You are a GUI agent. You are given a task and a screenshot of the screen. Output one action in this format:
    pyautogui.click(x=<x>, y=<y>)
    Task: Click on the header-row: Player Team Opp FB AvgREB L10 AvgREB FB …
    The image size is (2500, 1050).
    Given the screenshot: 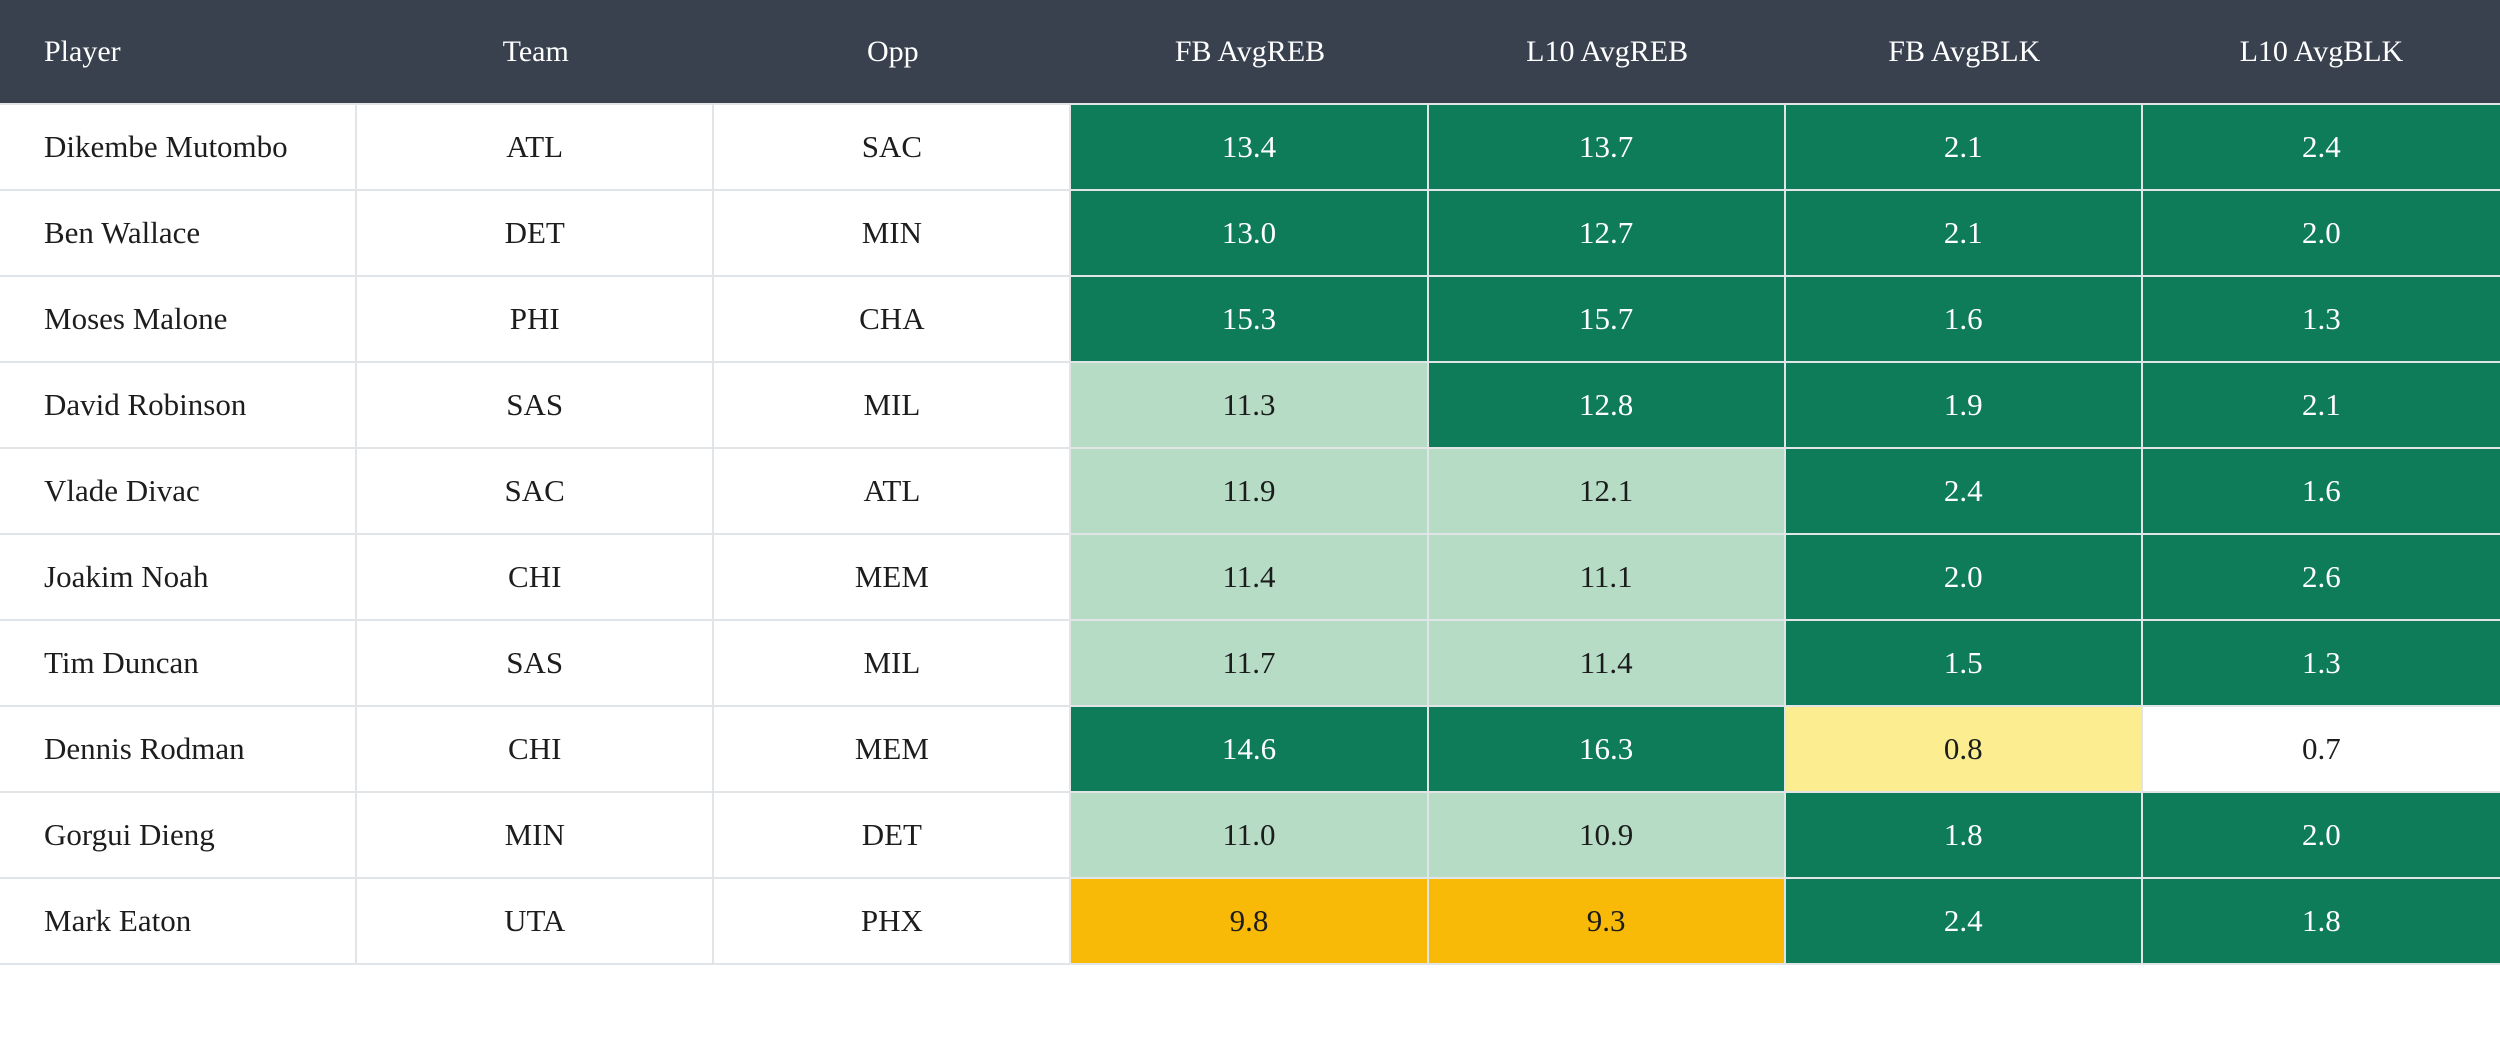 What is the action you would take?
    pyautogui.click(x=1250, y=52)
    